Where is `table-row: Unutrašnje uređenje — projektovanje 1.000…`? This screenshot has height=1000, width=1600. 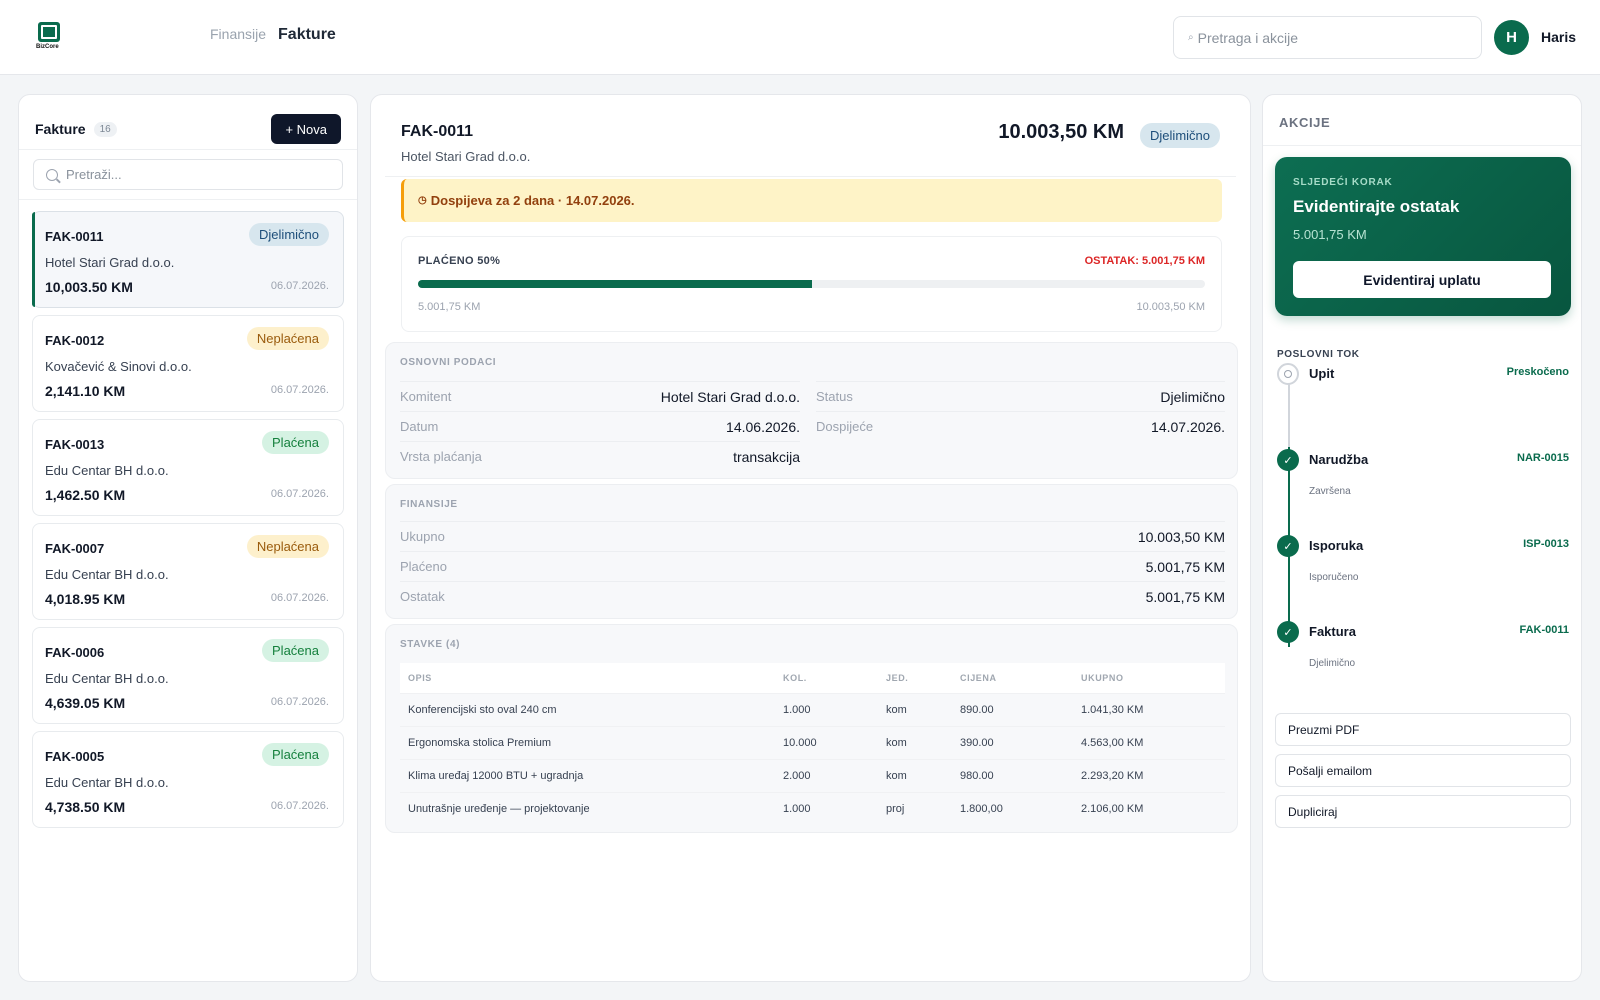 table-row: Unutrašnje uređenje — projektovanje 1.000… is located at coordinates (812, 808).